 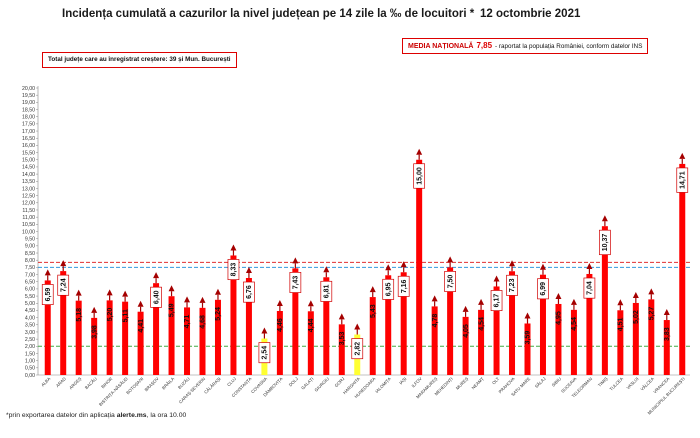 What do you see at coordinates (94, 332) in the screenshot?
I see `data-label: 3,98` at bounding box center [94, 332].